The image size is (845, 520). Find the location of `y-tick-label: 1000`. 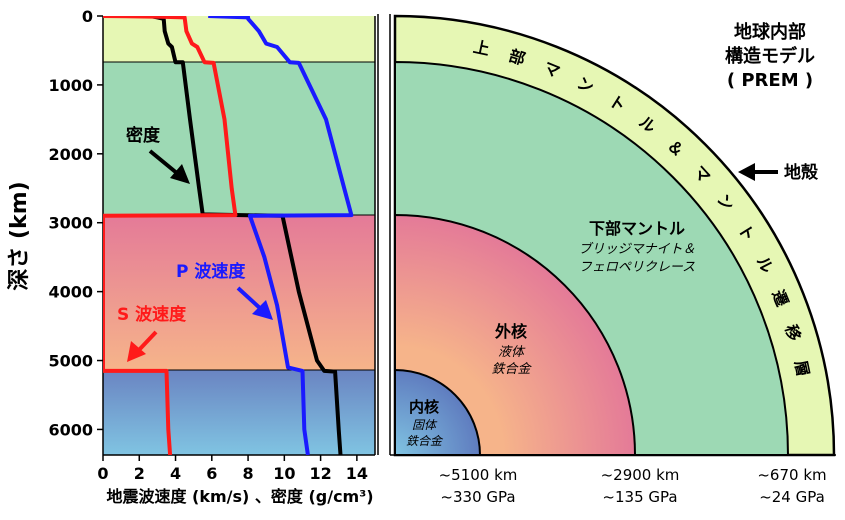

y-tick-label: 1000 is located at coordinates (70, 85).